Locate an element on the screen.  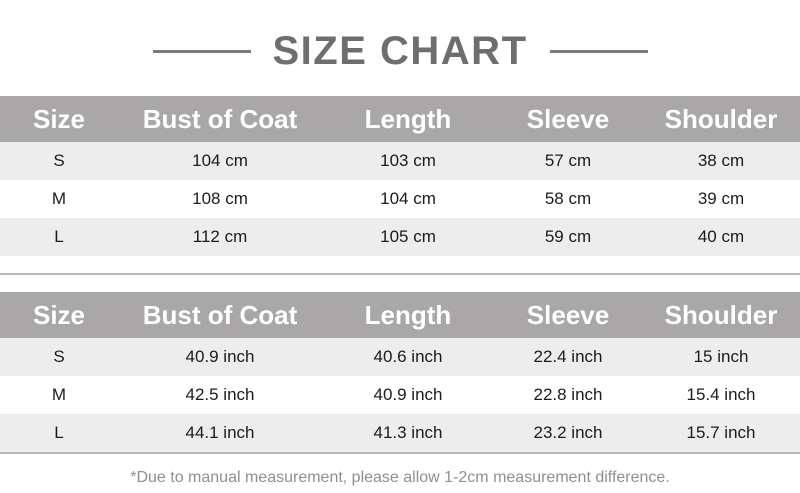
cell-length: 104 cm is located at coordinates (408, 199).